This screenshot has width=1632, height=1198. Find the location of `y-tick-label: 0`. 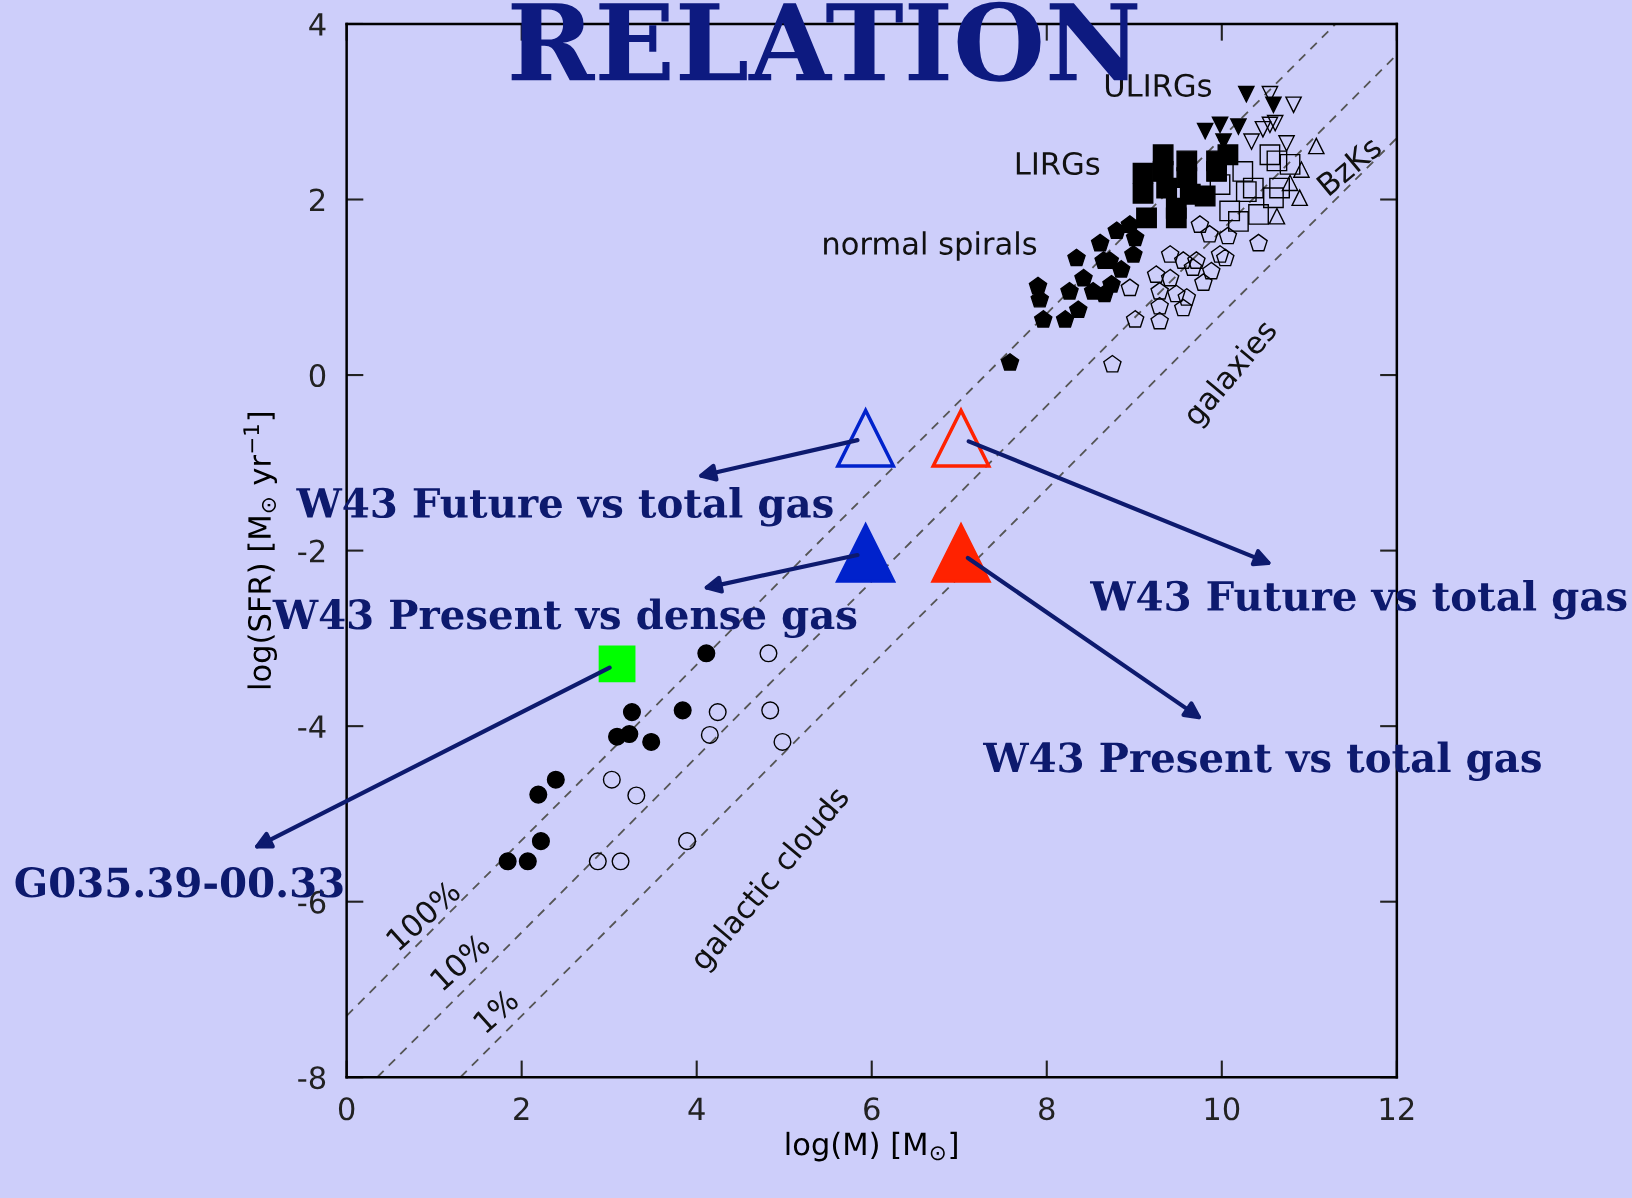

y-tick-label: 0 is located at coordinates (317, 375).